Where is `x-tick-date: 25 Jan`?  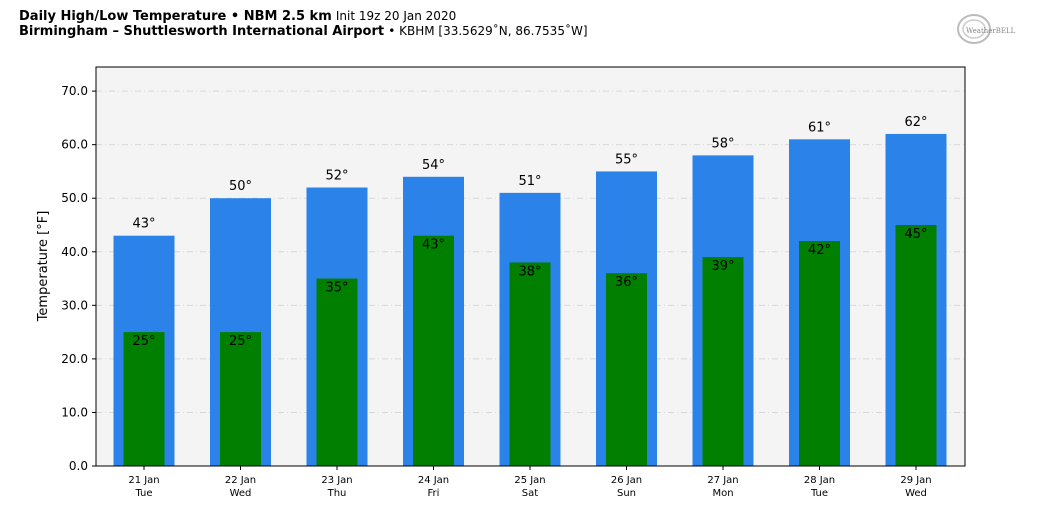 x-tick-date: 25 Jan is located at coordinates (529, 480).